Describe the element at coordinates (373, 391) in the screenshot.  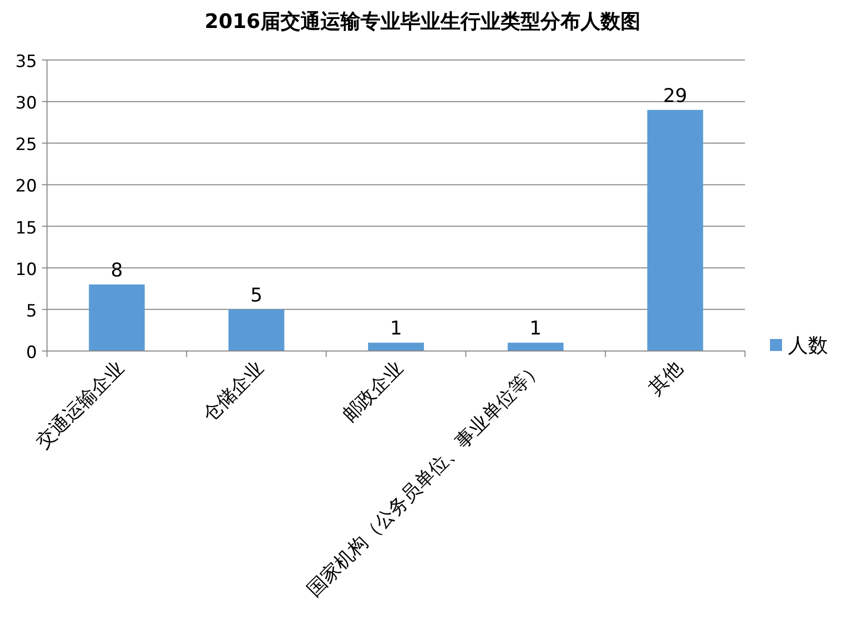
I see `x-tick-label: 邮政企业` at that location.